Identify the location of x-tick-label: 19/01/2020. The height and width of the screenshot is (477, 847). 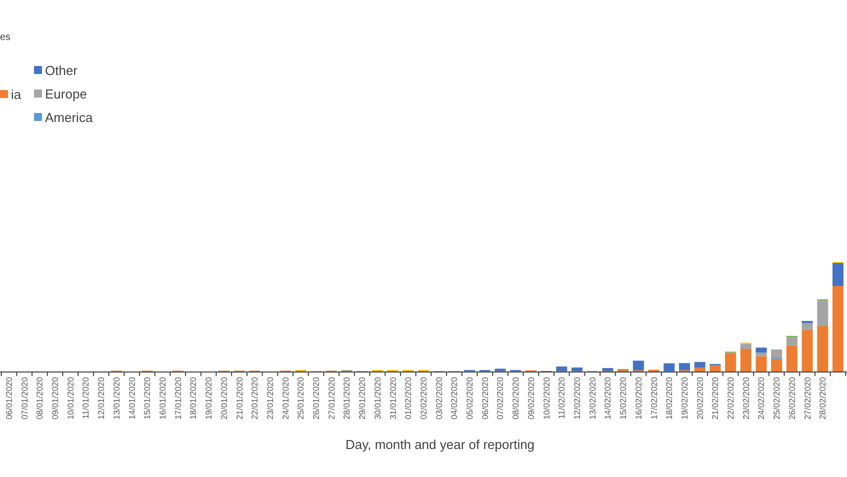
(209, 398).